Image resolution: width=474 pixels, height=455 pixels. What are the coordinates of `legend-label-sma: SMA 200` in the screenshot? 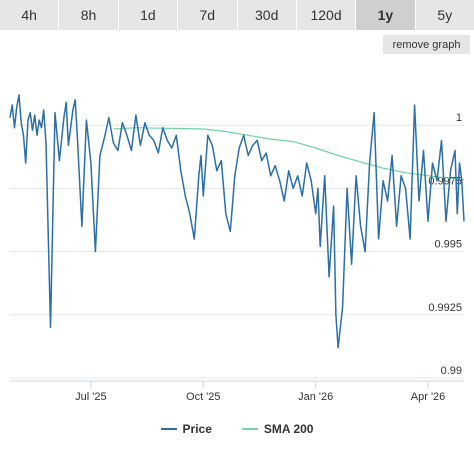 It's located at (288, 429).